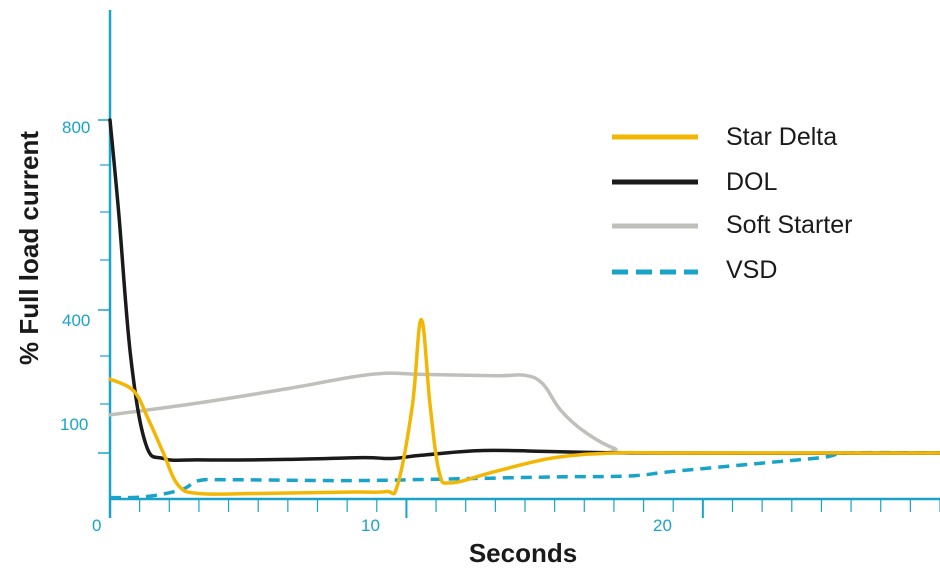 The height and width of the screenshot is (568, 940). I want to click on y-tick-label-800: 800, so click(76, 127).